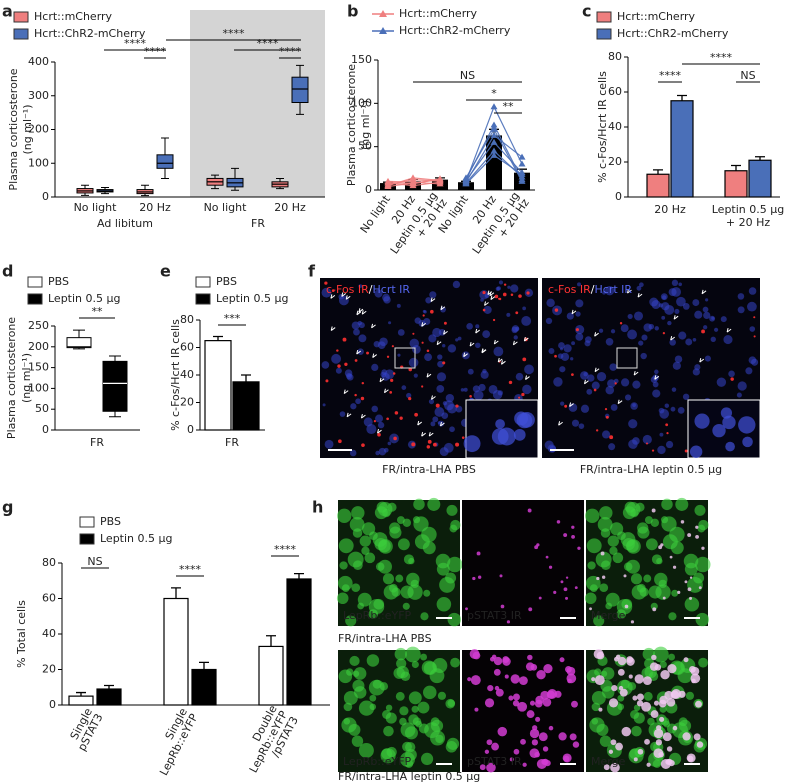 This screenshot has width=788, height=783. I want to click on panel-letter: f, so click(312, 271).